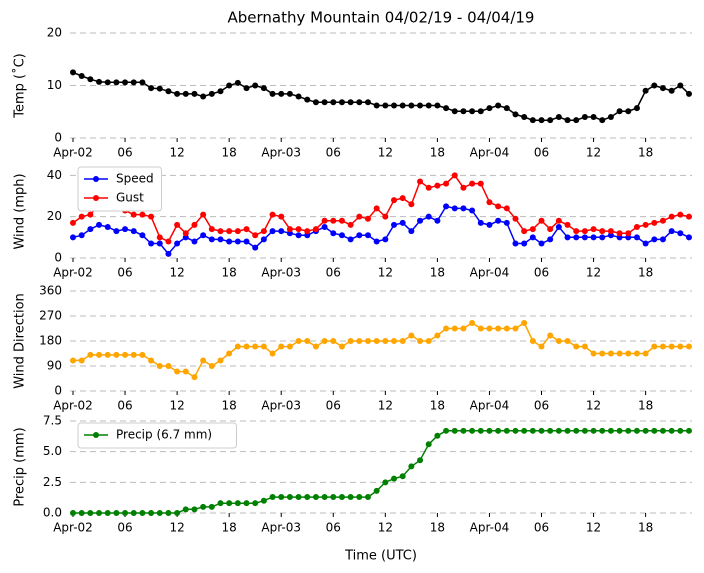 The image size is (704, 573). Describe the element at coordinates (50, 316) in the screenshot. I see `y-tick-label: 270` at that location.